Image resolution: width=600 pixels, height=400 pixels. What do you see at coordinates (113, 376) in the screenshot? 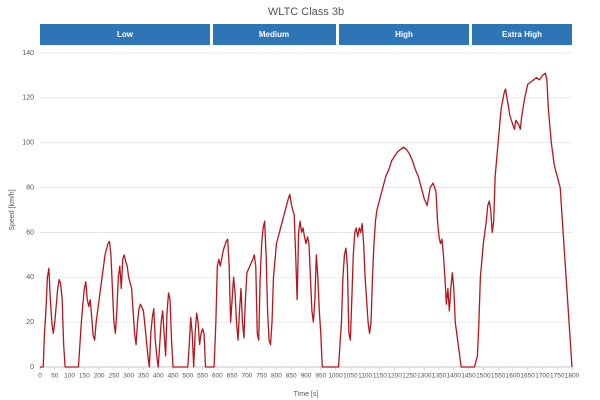
I see `x-tick-label: 250` at bounding box center [113, 376].